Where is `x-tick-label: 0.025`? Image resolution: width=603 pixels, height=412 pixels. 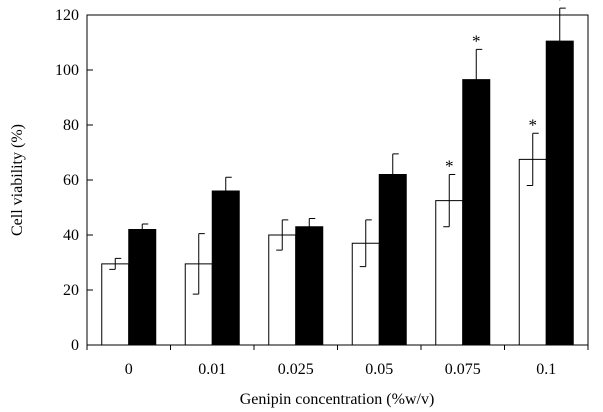
x-tick-label: 0.025 is located at coordinates (296, 369).